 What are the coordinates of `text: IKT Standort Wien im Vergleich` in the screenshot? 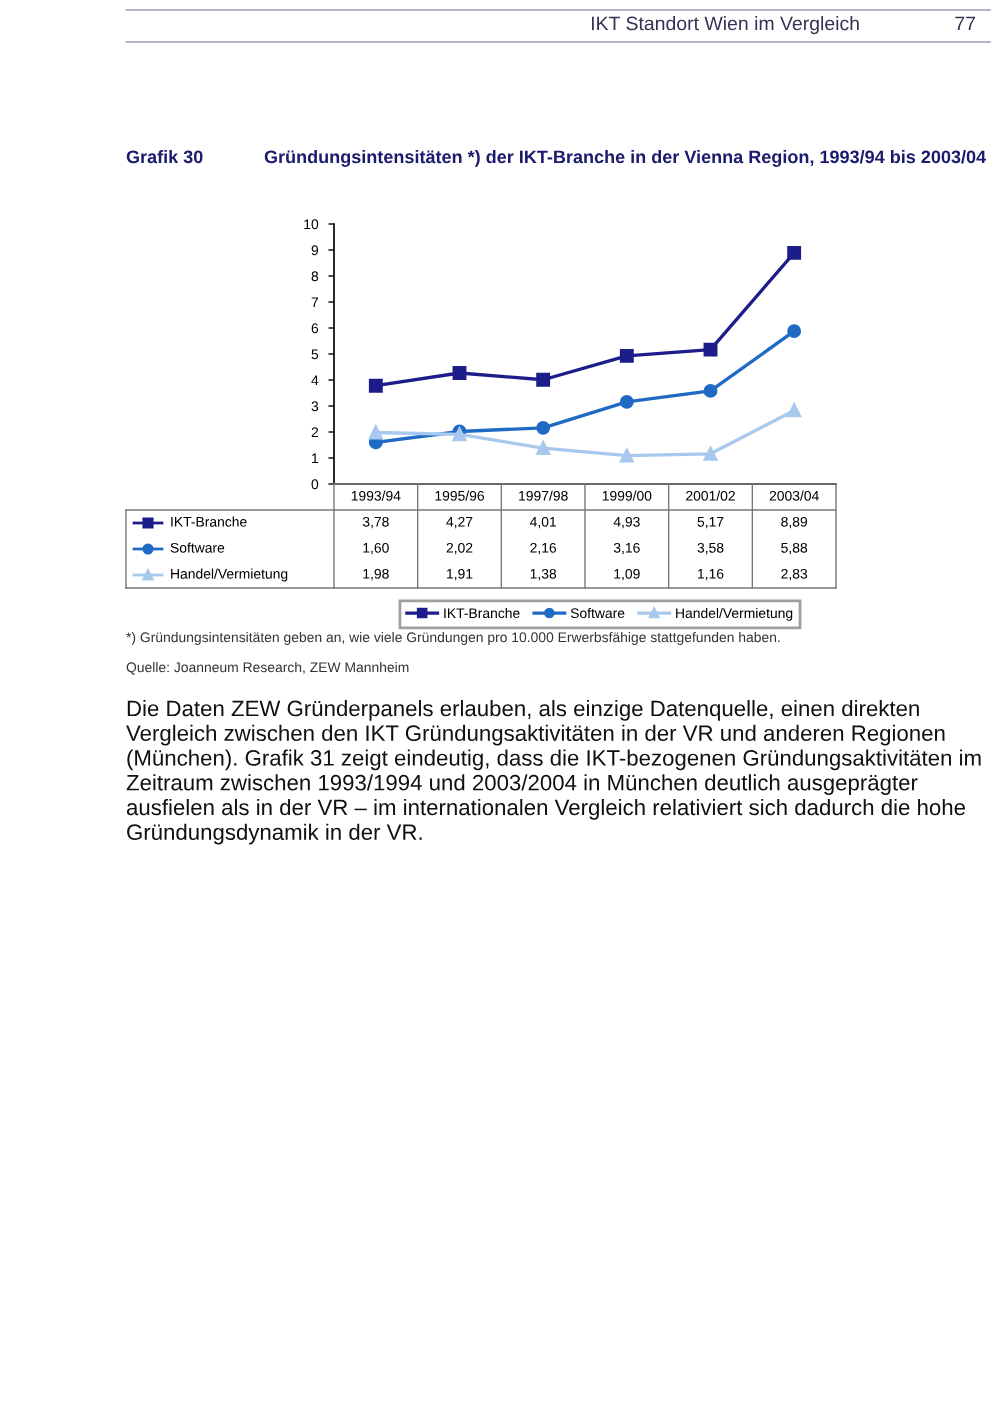 It's located at (725, 25).